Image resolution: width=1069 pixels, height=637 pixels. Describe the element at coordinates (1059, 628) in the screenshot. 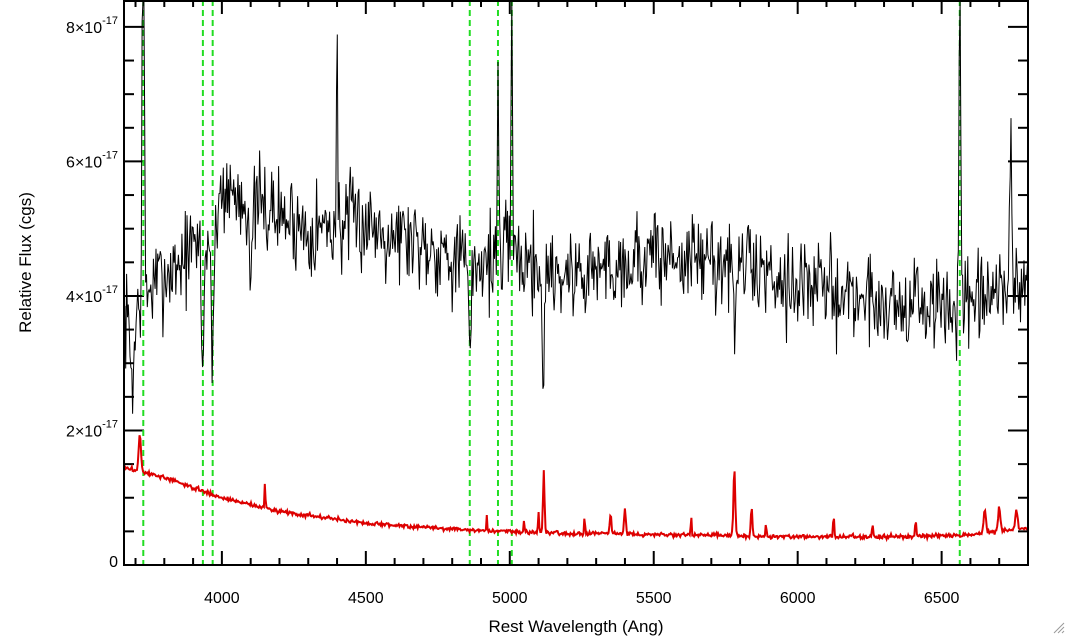

I see `resize-grip-icon` at that location.